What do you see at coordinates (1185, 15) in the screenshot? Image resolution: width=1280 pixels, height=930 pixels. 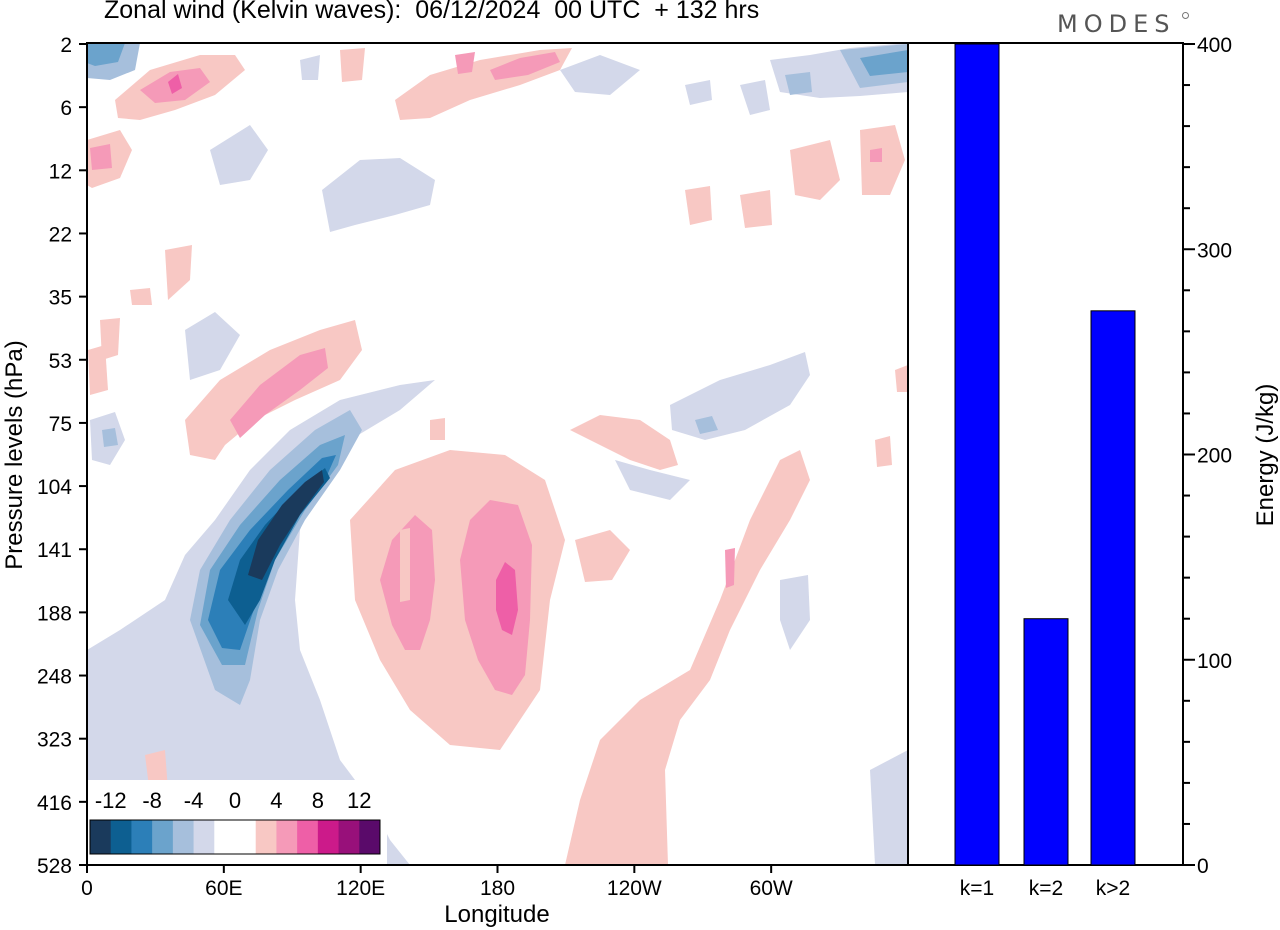 I see `registered-mark-icon` at bounding box center [1185, 15].